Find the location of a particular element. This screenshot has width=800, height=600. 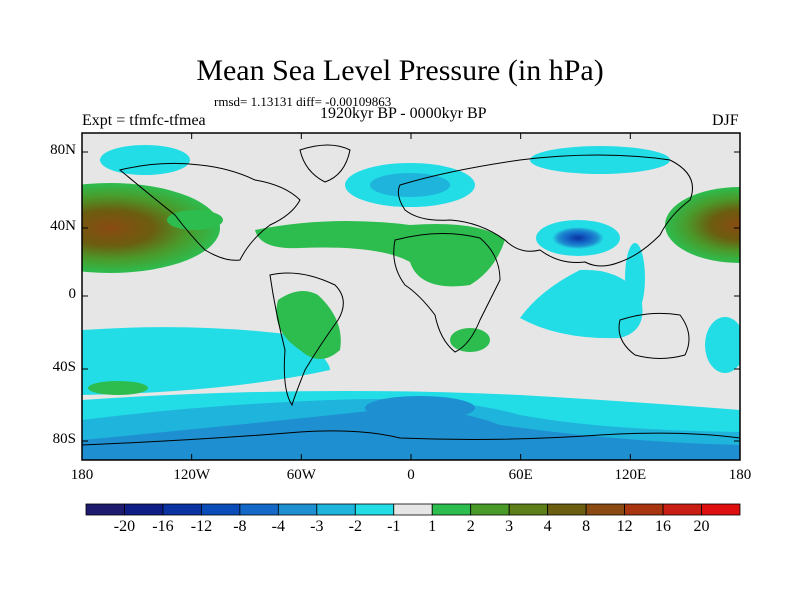

colorbar is located at coordinates (413, 509).